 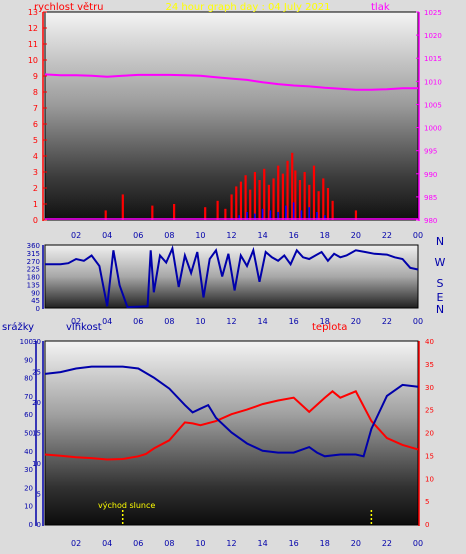 I want to click on x-tick-label-10: 10, so click(x=200, y=321).